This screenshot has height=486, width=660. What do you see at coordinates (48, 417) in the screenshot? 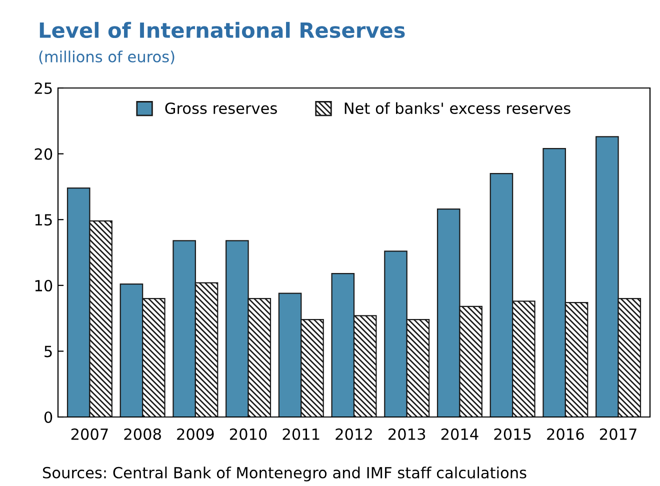
I see `y-tick-label: 0` at bounding box center [48, 417].